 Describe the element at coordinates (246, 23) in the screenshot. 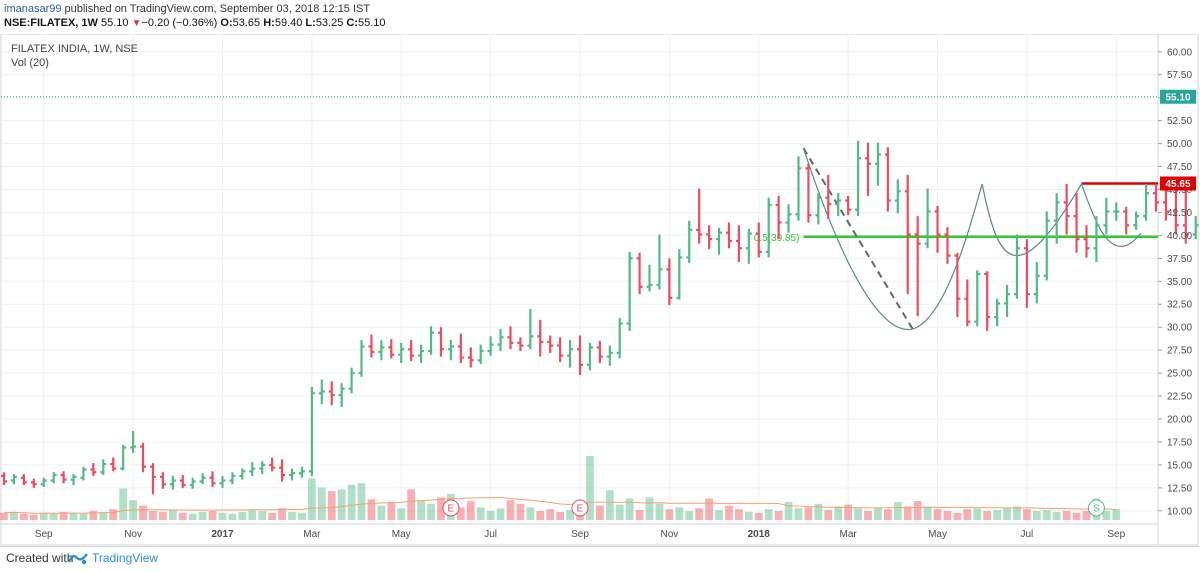

I see `open-value: 53.65` at that location.